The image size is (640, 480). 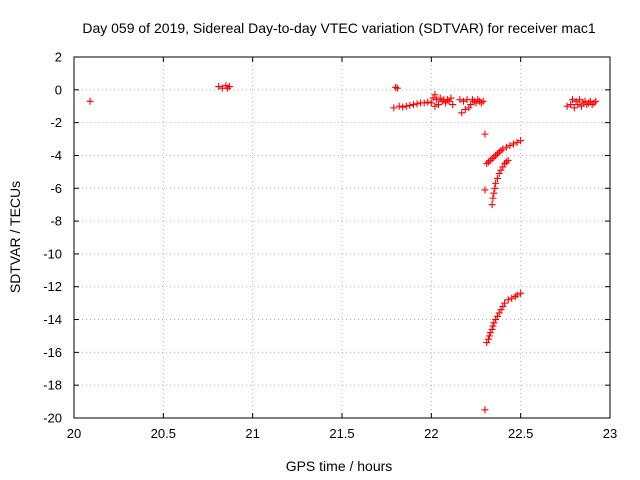 I want to click on y-tick-label: -8, so click(x=56, y=221).